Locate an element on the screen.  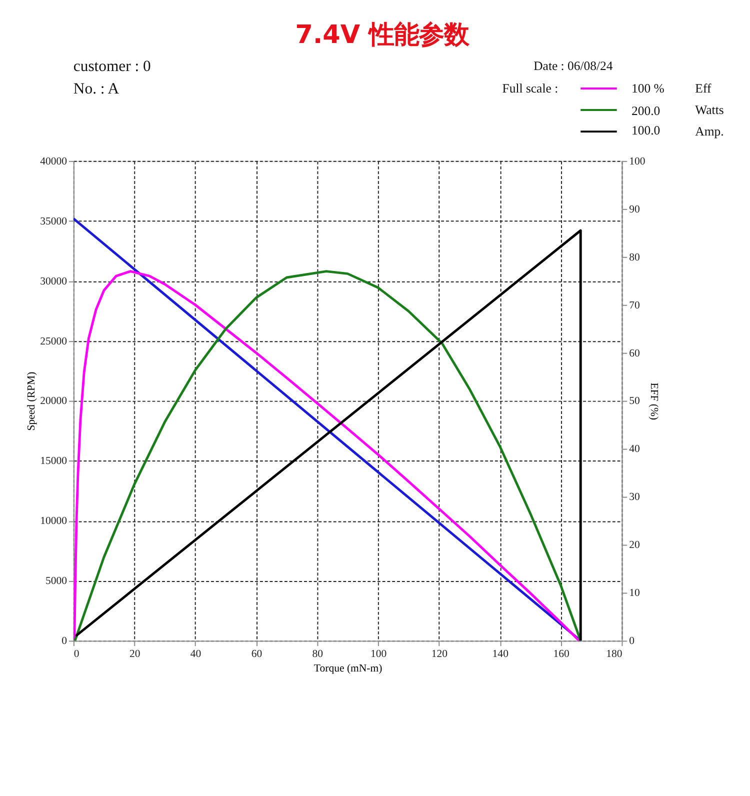
y2-tick-label: 30 is located at coordinates (634, 497).